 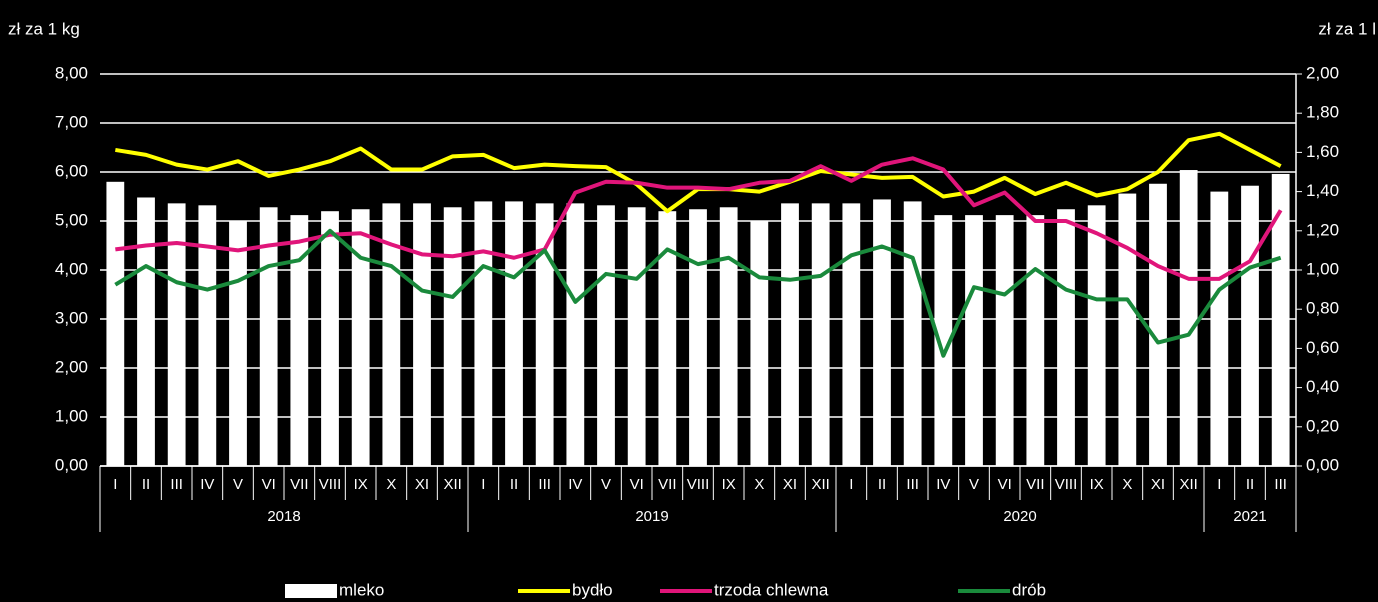 I want to click on y2-tick-label: 0,40, so click(x=1322, y=386).